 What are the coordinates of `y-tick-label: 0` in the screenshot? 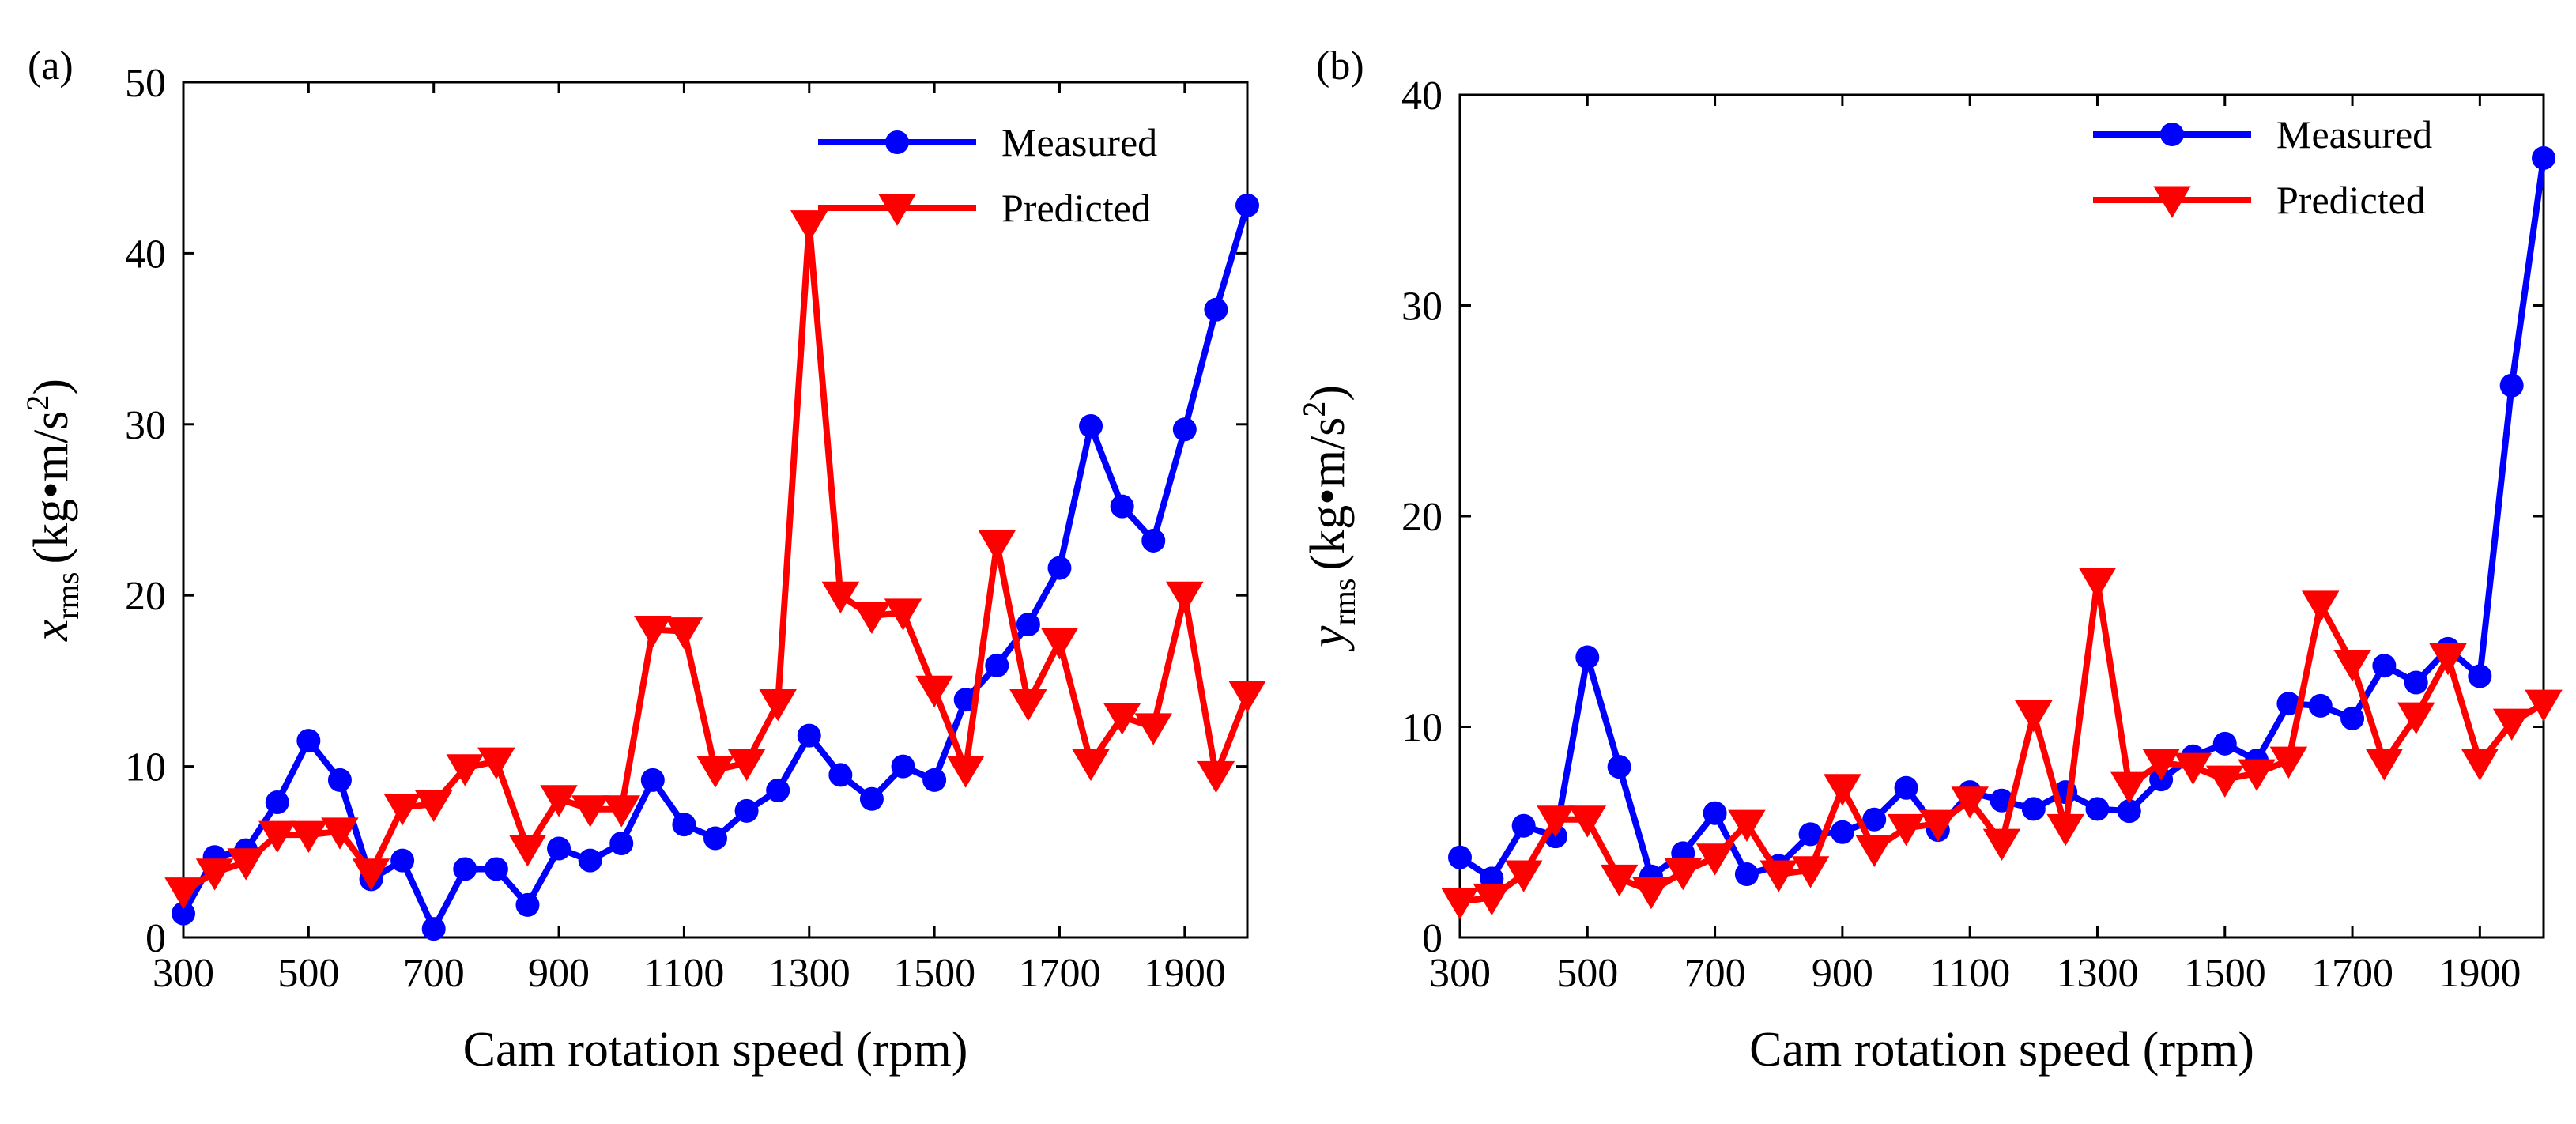 It's located at (155, 938).